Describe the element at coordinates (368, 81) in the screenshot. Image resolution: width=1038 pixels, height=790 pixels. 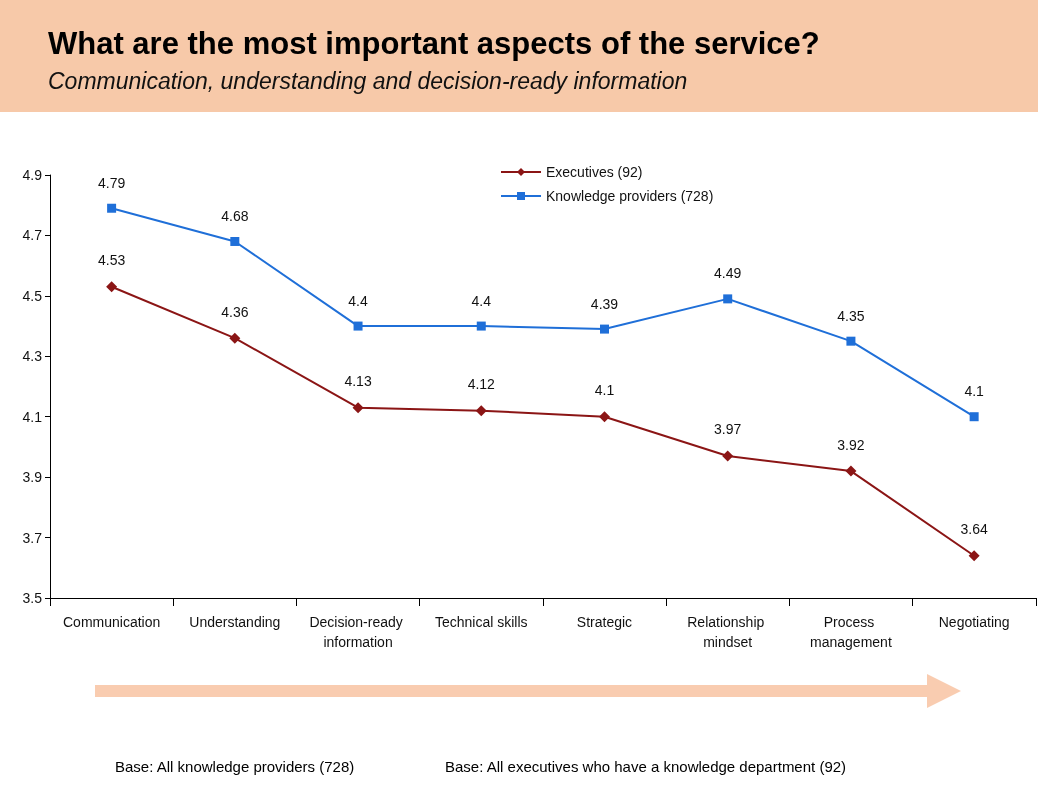
I see `chart-subtitle: Communication, understanding and decision-ready information` at that location.